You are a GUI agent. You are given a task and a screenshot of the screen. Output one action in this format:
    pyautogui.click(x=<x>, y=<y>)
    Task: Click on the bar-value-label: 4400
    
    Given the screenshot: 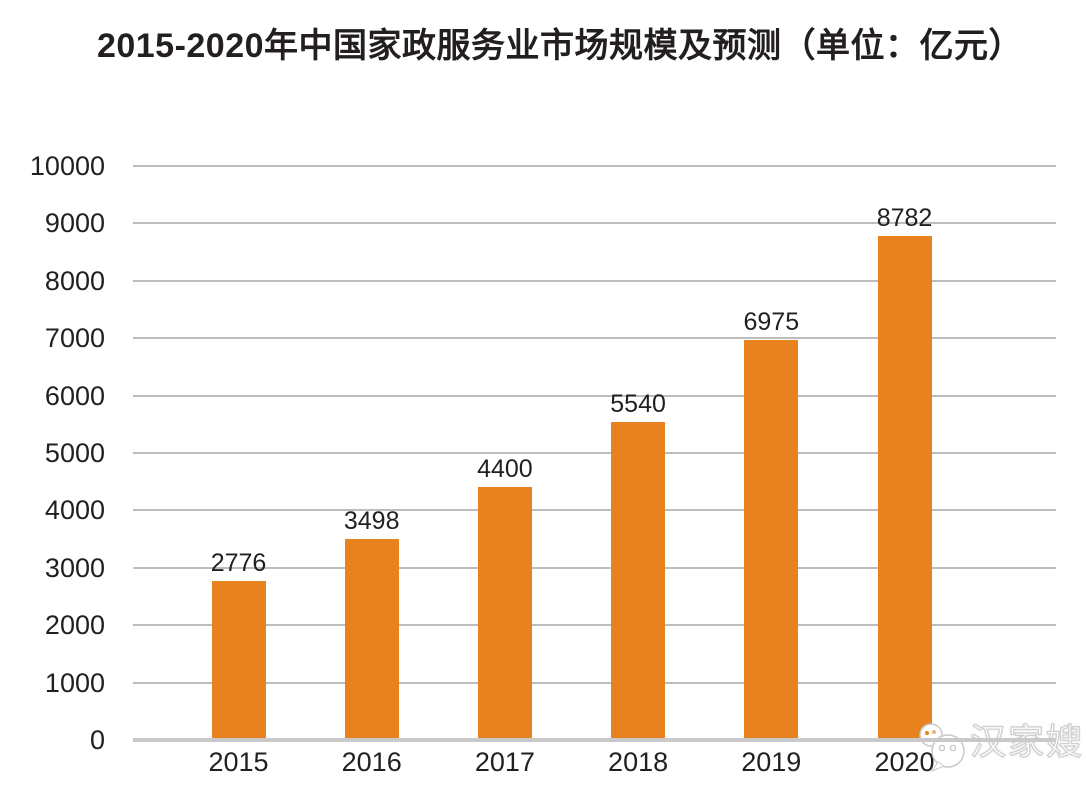 What is the action you would take?
    pyautogui.click(x=505, y=469)
    